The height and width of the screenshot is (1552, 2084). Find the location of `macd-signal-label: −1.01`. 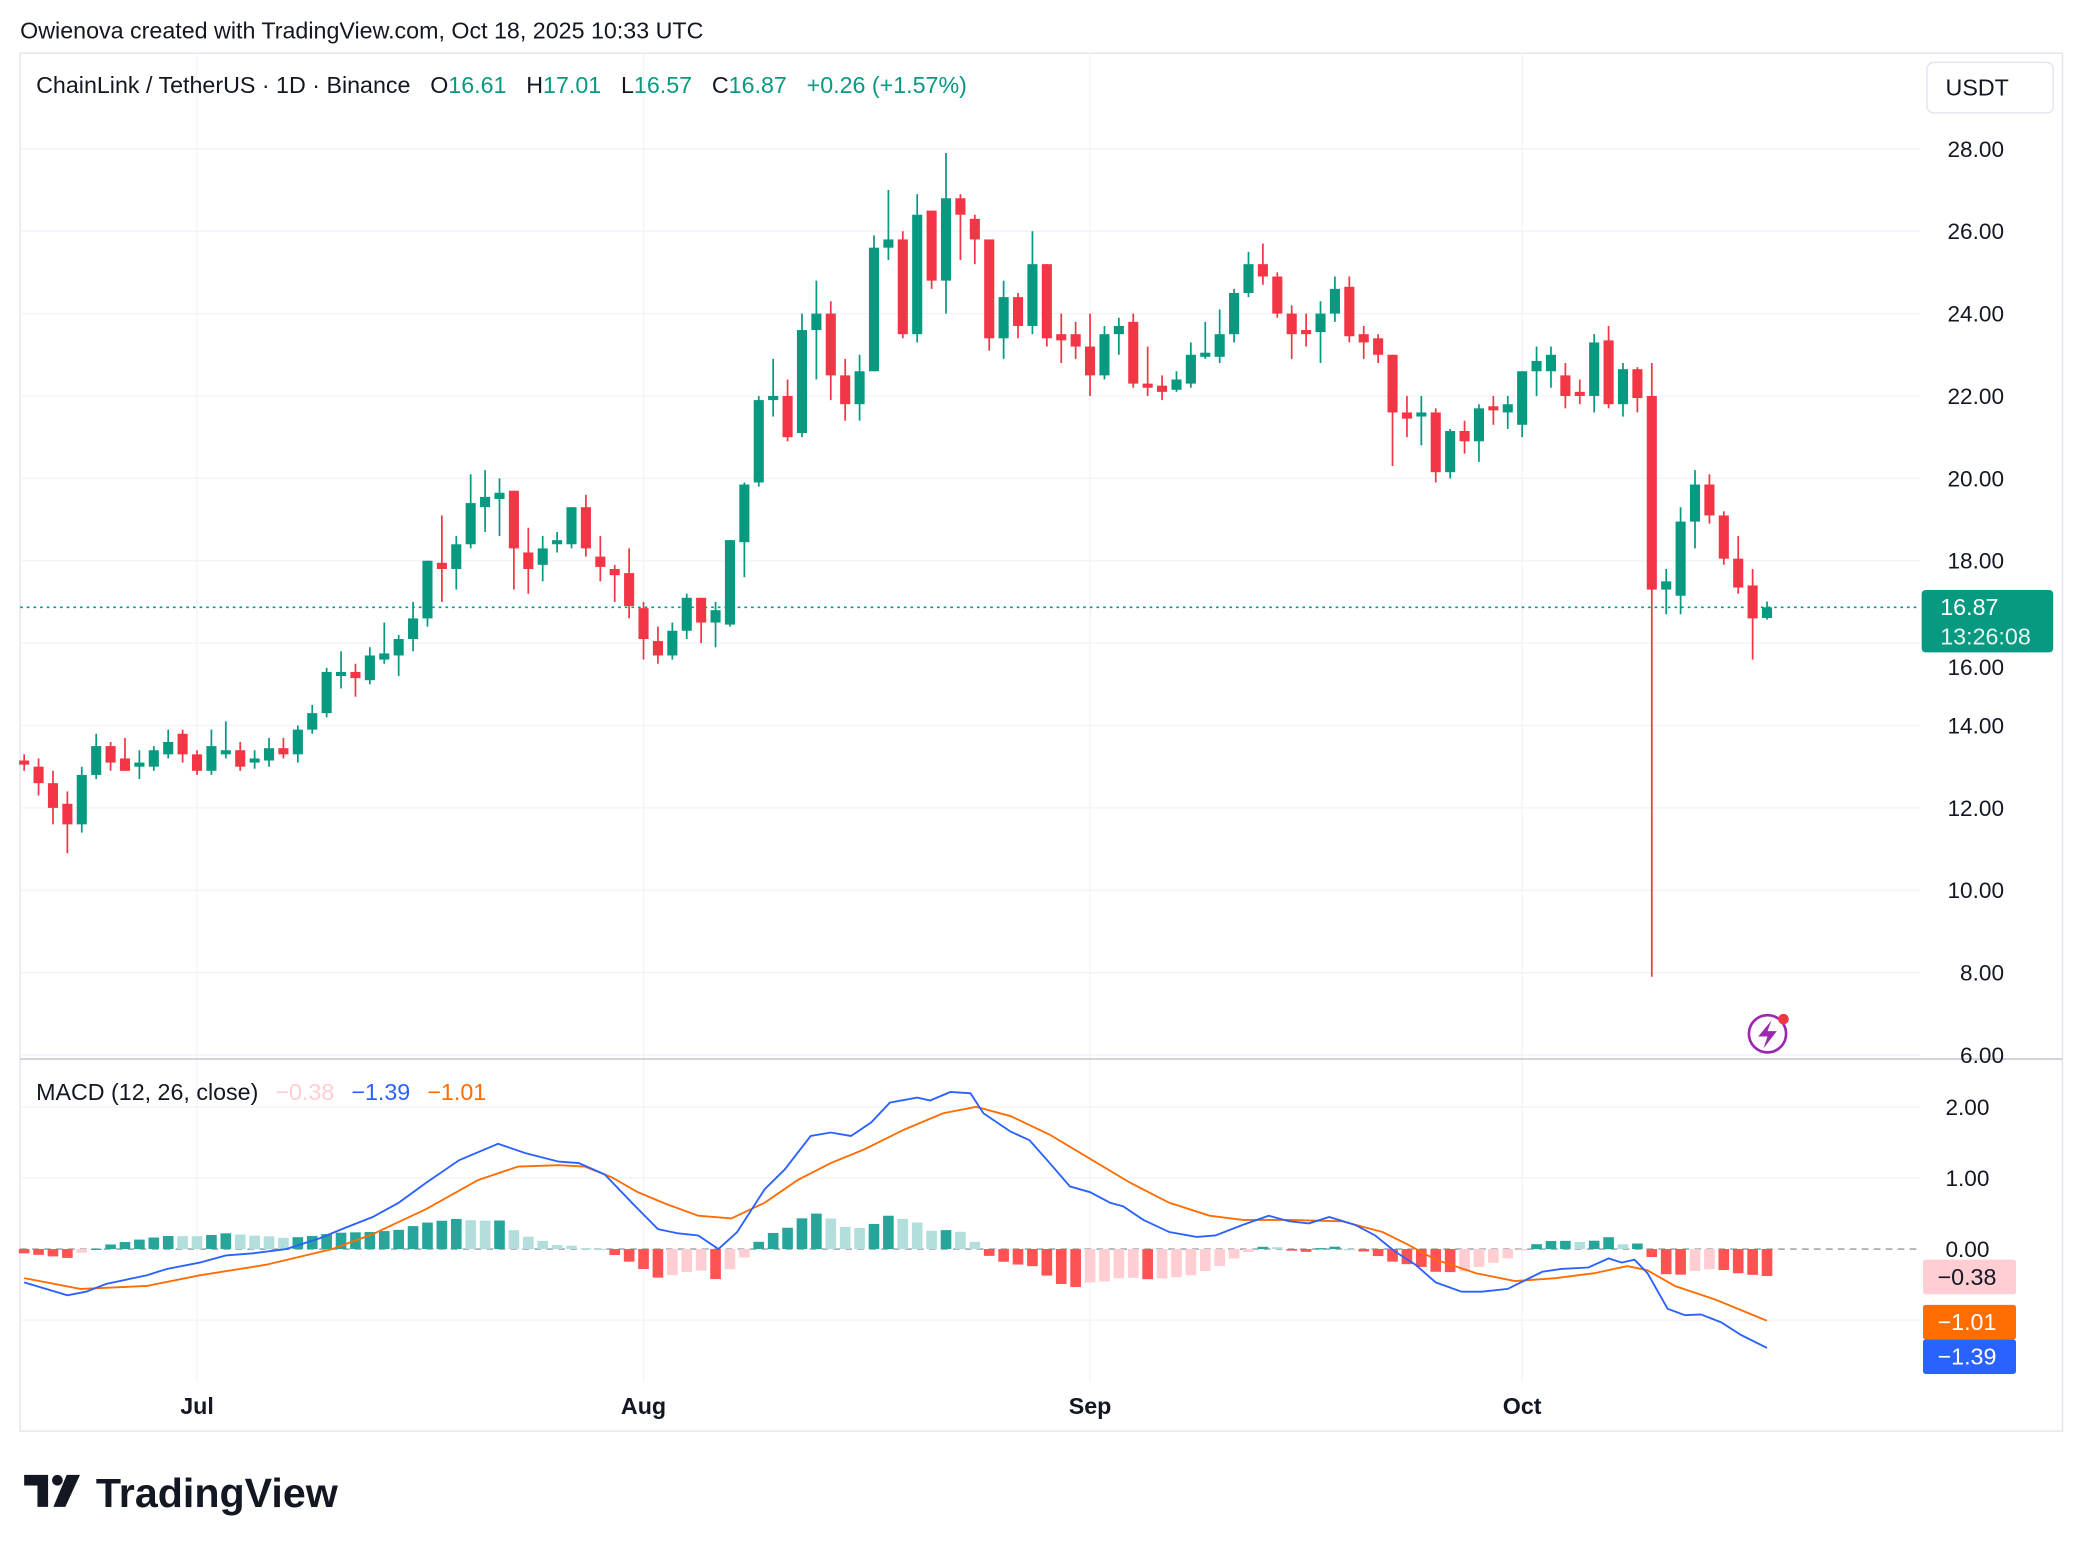

macd-signal-label: −1.01 is located at coordinates (1969, 1322).